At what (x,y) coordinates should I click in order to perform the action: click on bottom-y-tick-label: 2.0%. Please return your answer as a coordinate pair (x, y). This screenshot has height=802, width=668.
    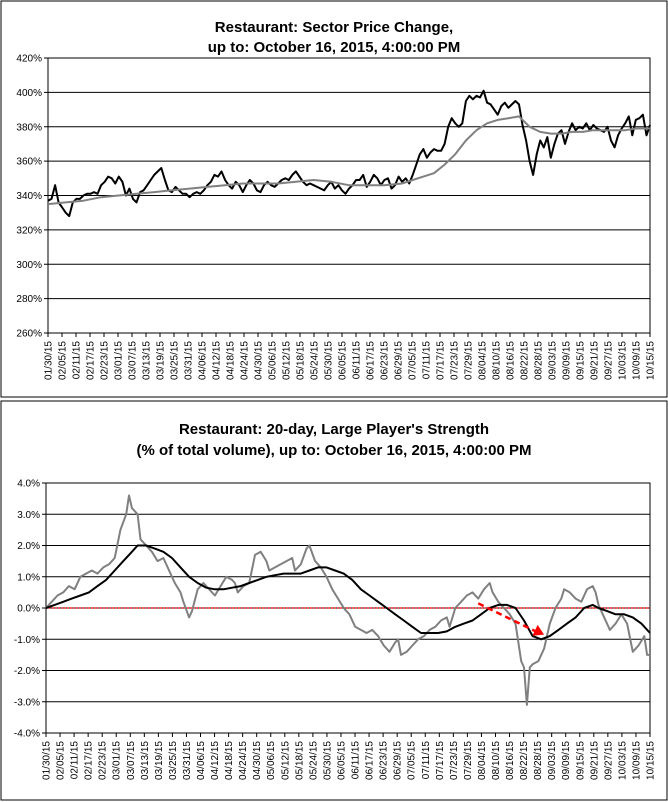
    Looking at the image, I should click on (28, 546).